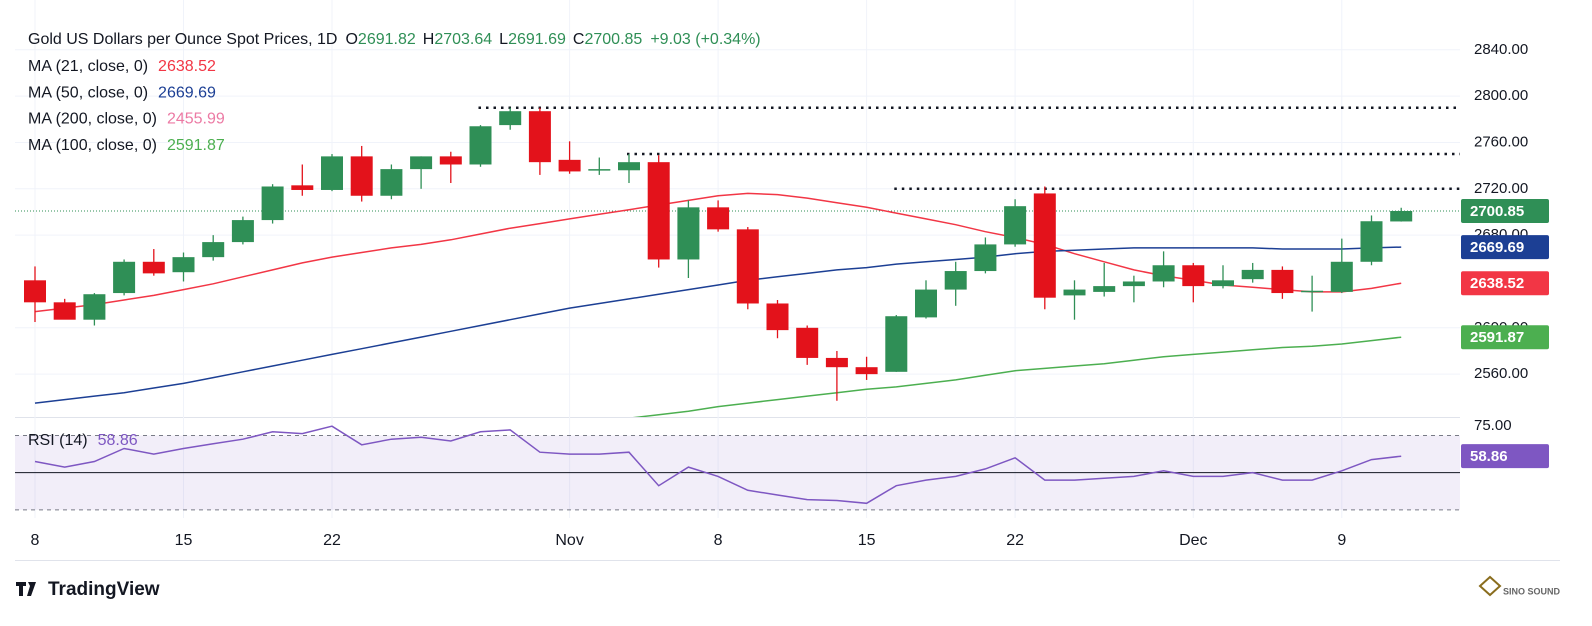 The height and width of the screenshot is (626, 1592). I want to click on x-tick-label: Nov, so click(569, 540).